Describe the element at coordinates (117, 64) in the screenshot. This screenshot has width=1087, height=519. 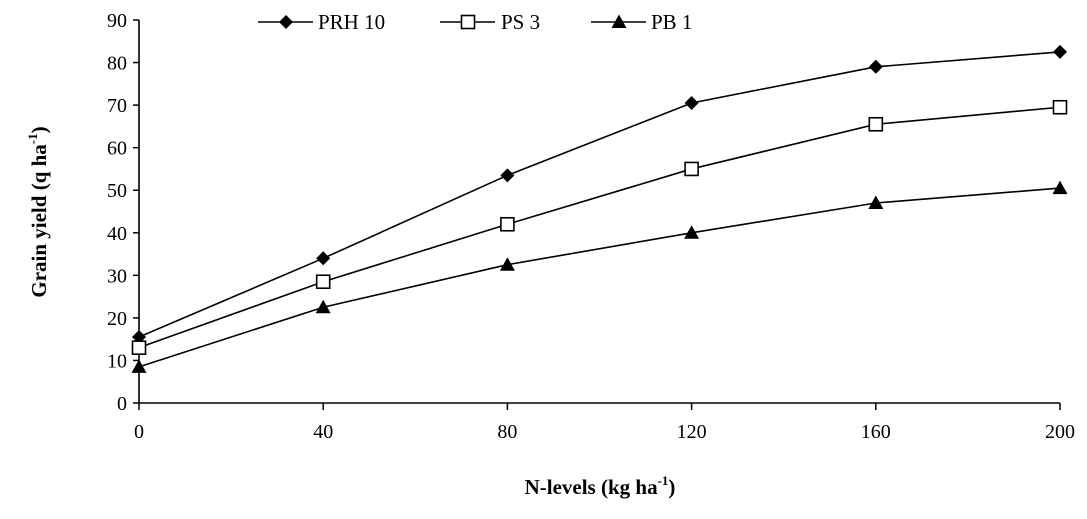
I see `y-tick-label: 80` at that location.